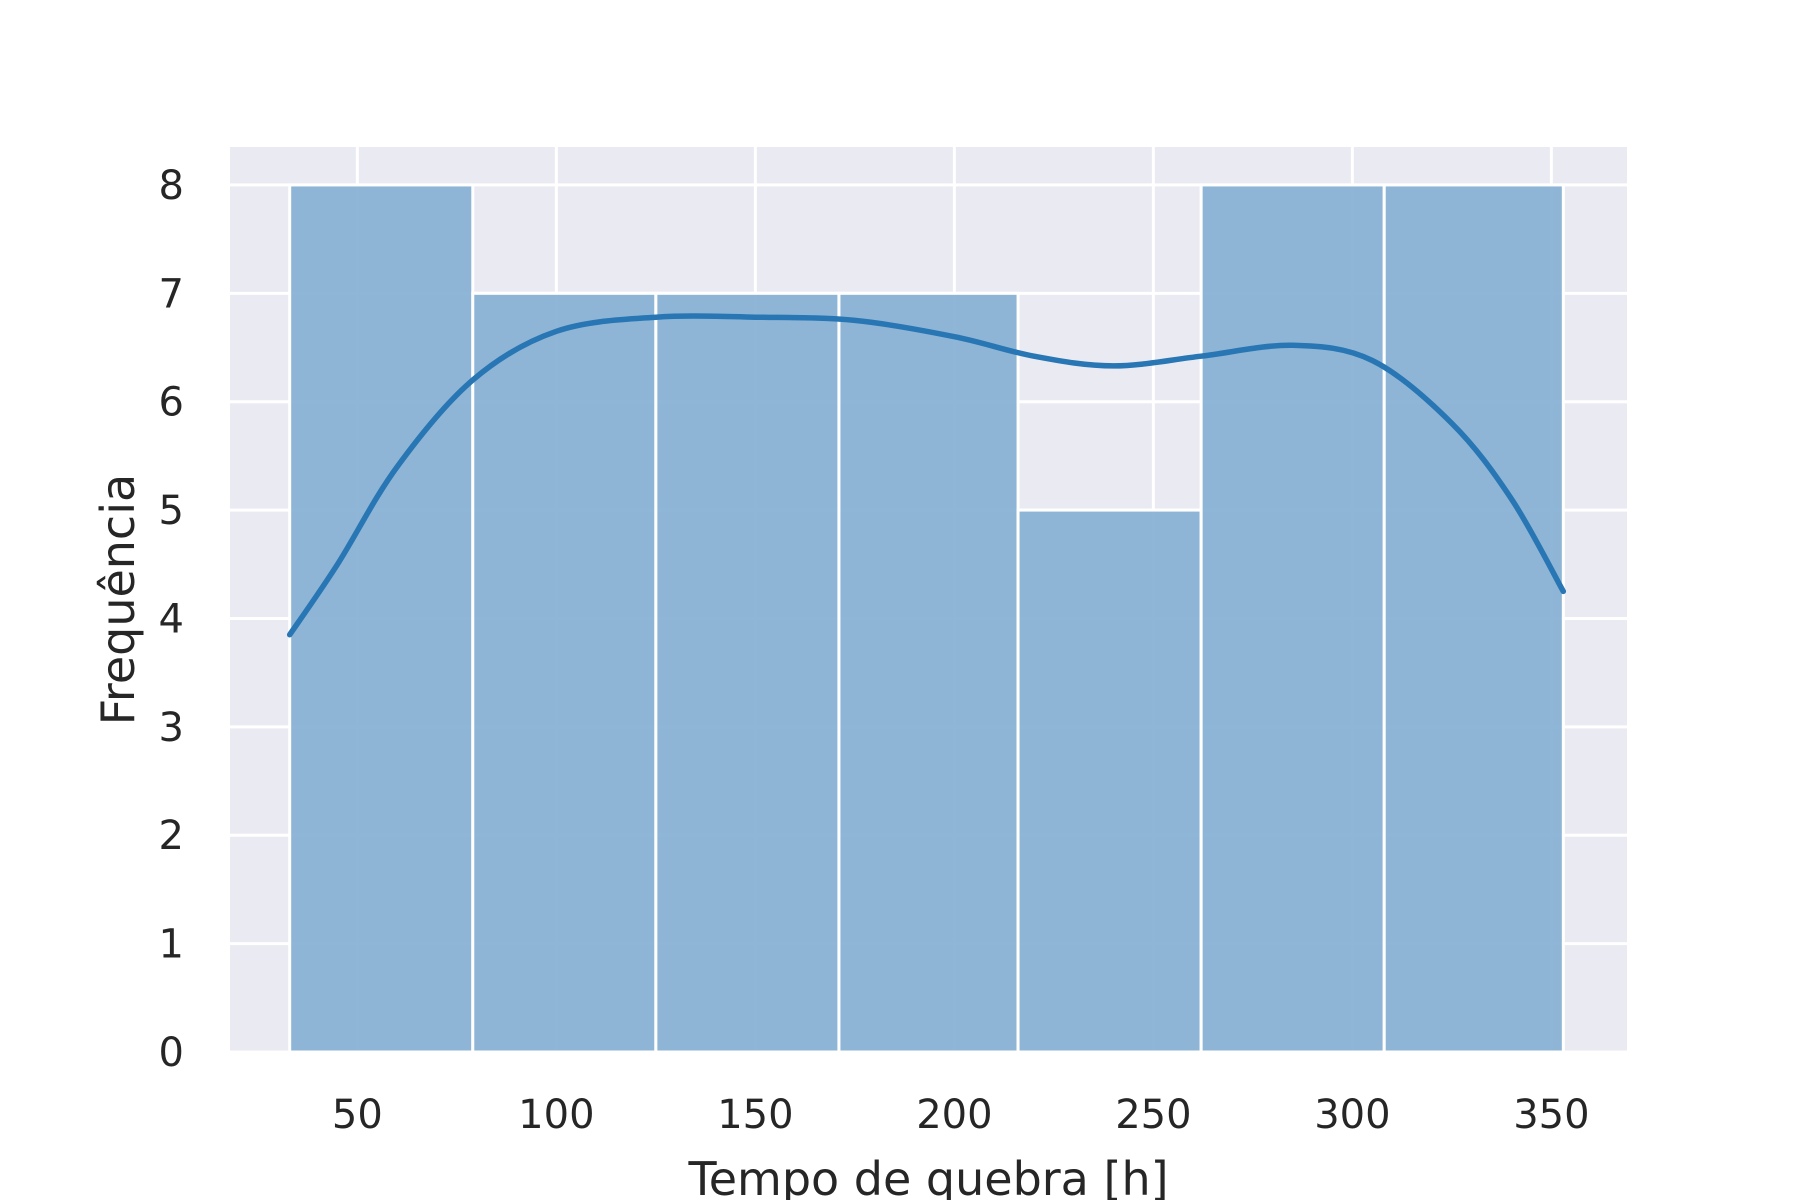 Image resolution: width=1800 pixels, height=1200 pixels. What do you see at coordinates (171, 294) in the screenshot?
I see `y-tick-label: 7` at bounding box center [171, 294].